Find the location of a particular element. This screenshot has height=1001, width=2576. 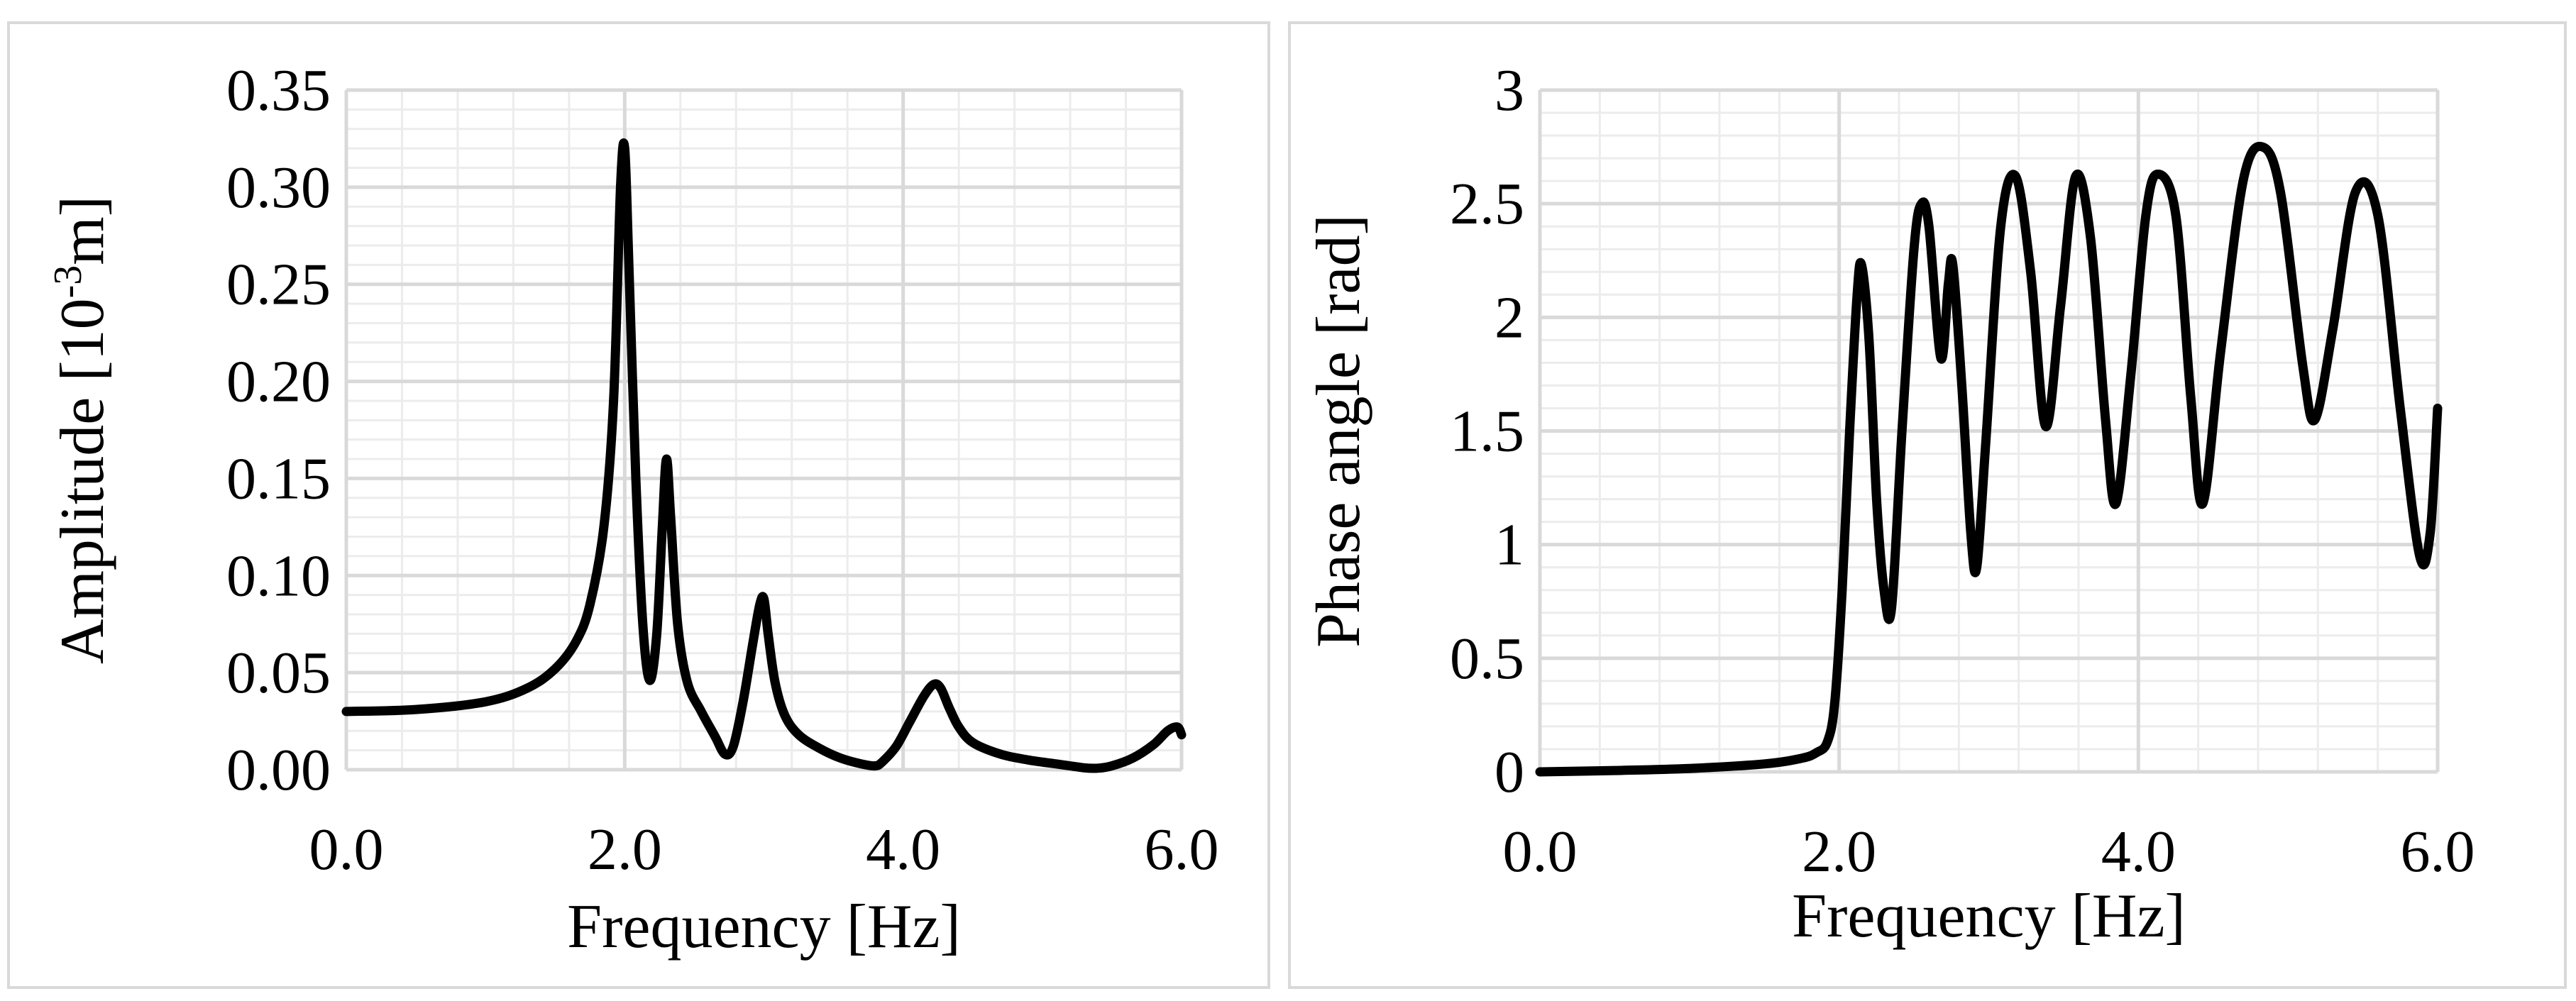

y-tick-label: 0.5 is located at coordinates (1487, 659).